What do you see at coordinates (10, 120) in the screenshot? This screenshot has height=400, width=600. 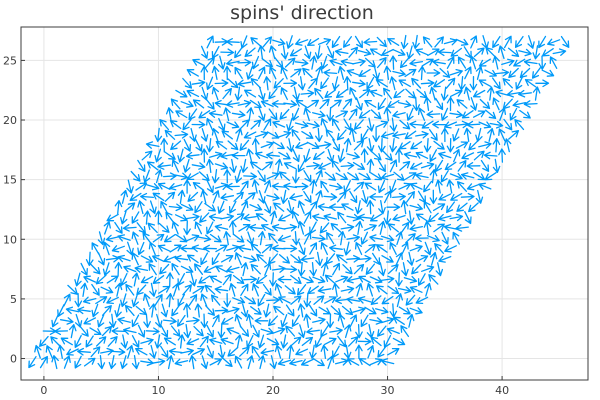 I see `y-tick-label: 20` at bounding box center [10, 120].